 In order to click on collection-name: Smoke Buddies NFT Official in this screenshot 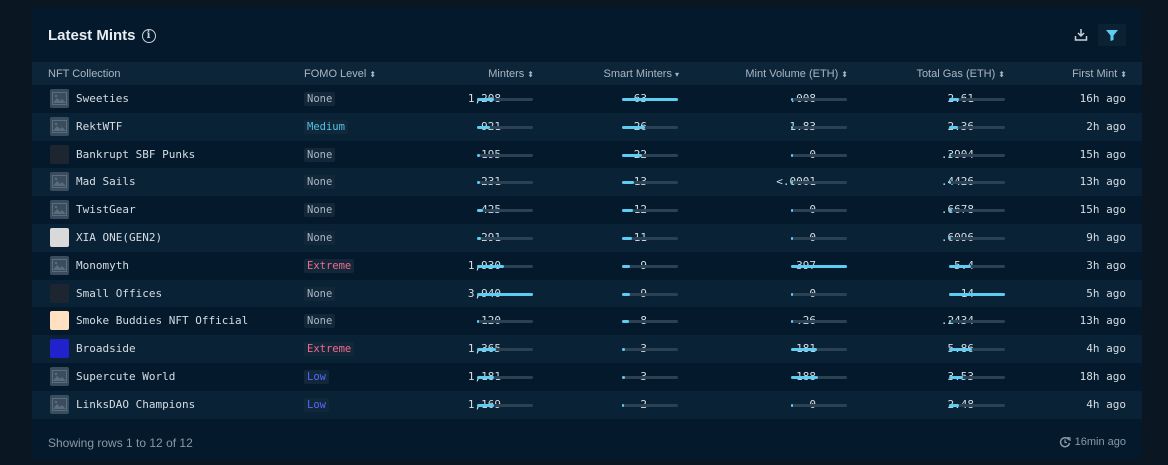, I will do `click(162, 321)`.